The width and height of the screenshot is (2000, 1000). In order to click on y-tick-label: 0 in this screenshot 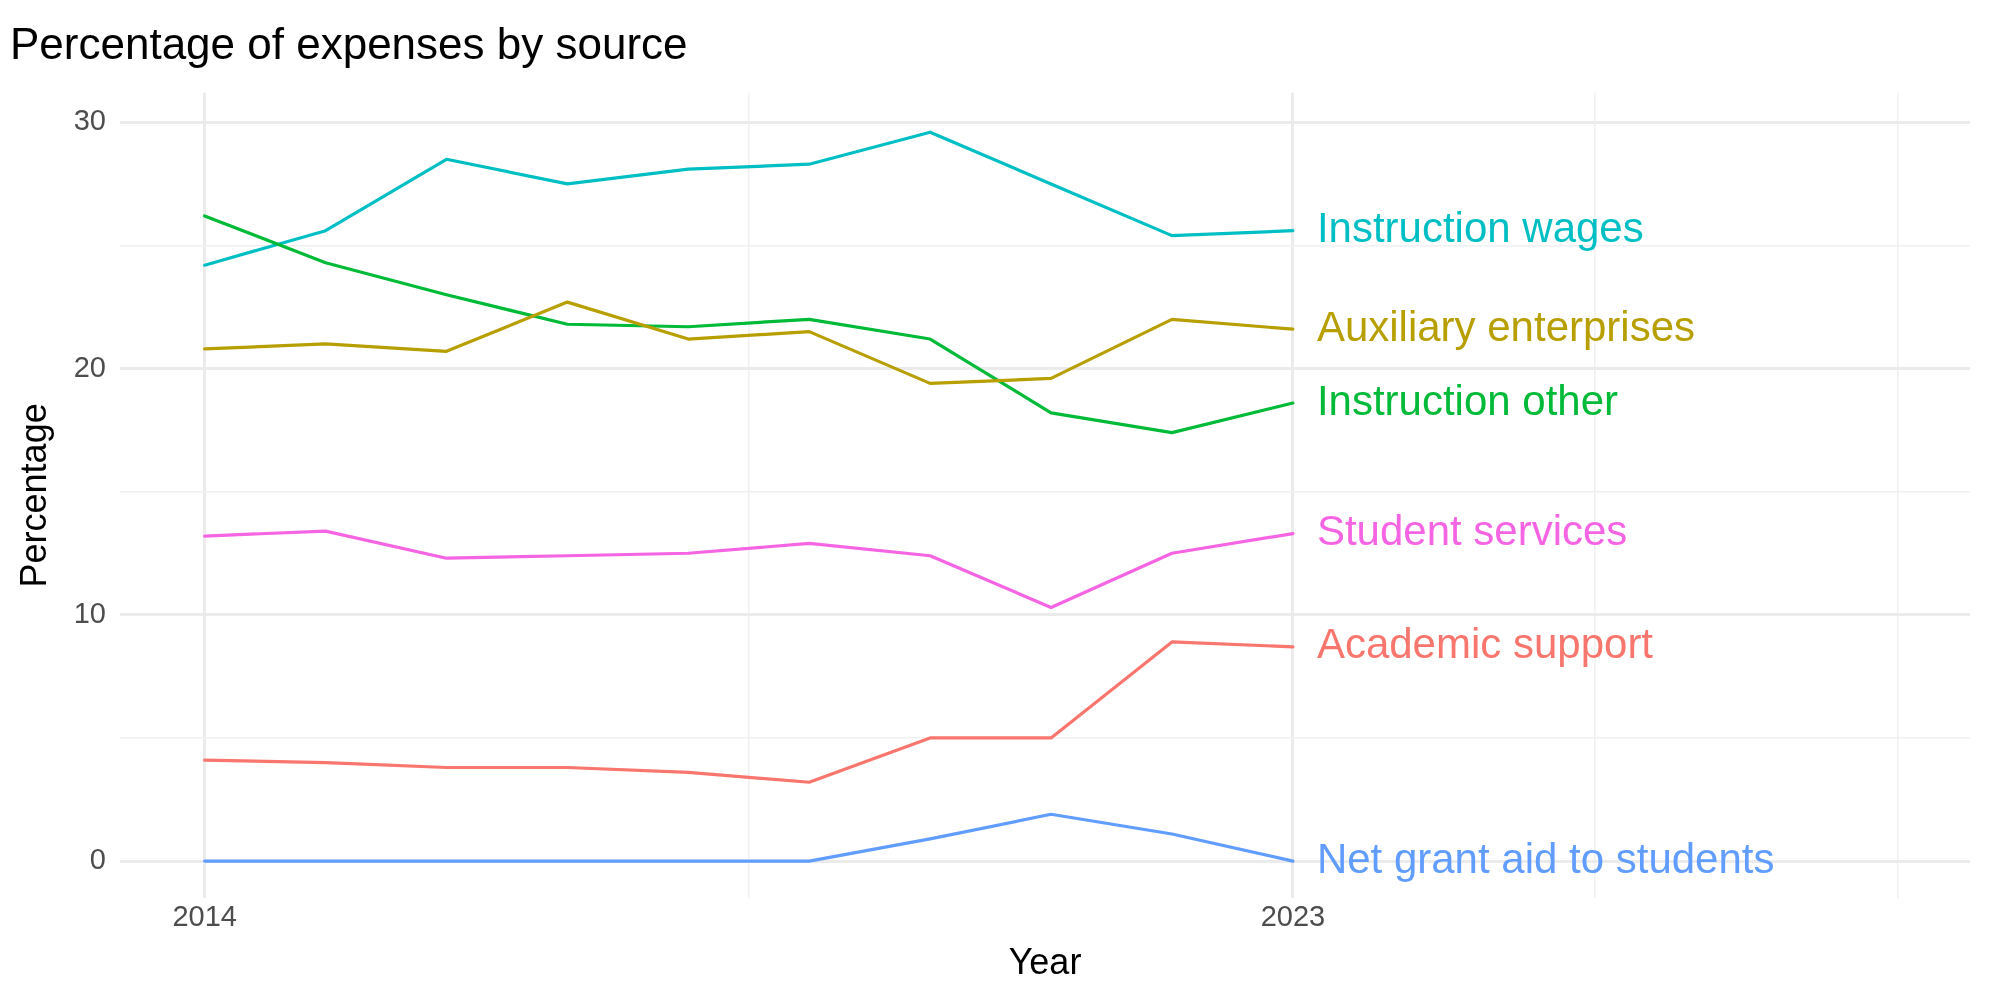, I will do `click(97, 859)`.